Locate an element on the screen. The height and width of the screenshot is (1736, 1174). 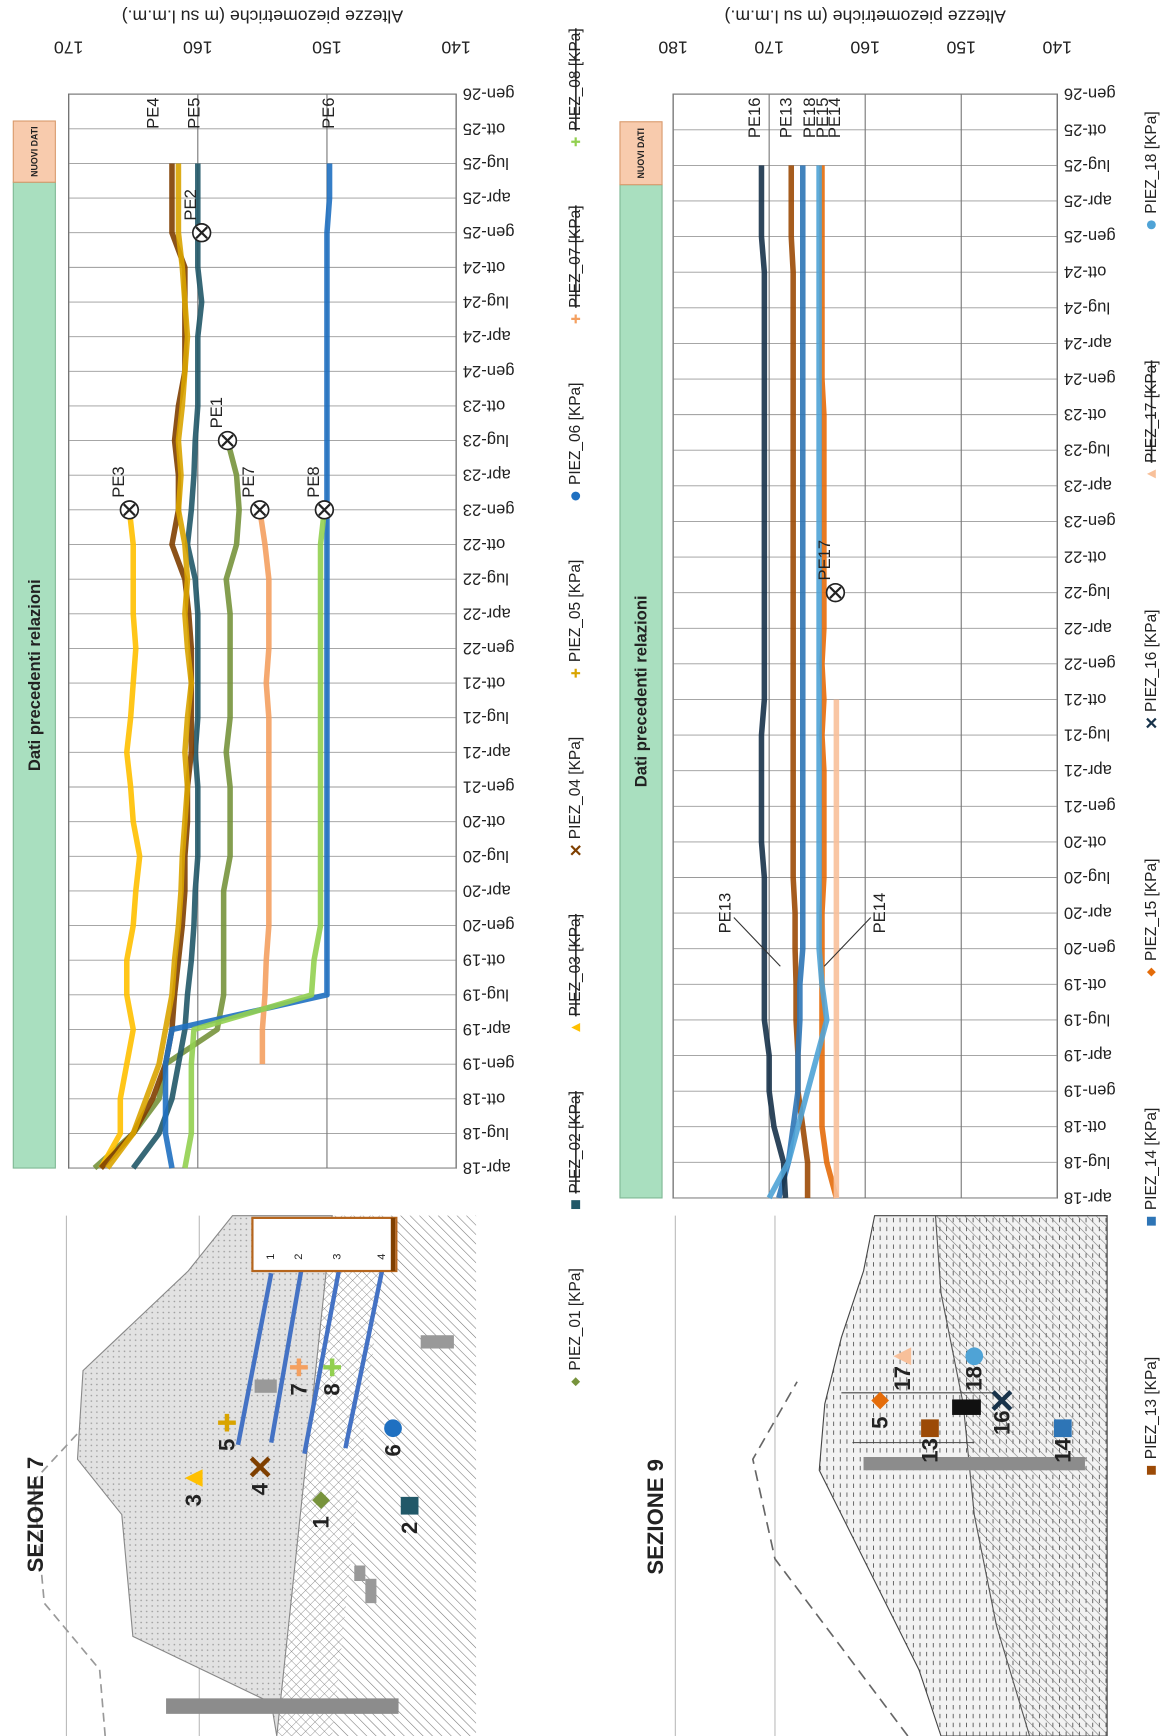
section-title: SEZIONE 9 is located at coordinates (655, 1517).